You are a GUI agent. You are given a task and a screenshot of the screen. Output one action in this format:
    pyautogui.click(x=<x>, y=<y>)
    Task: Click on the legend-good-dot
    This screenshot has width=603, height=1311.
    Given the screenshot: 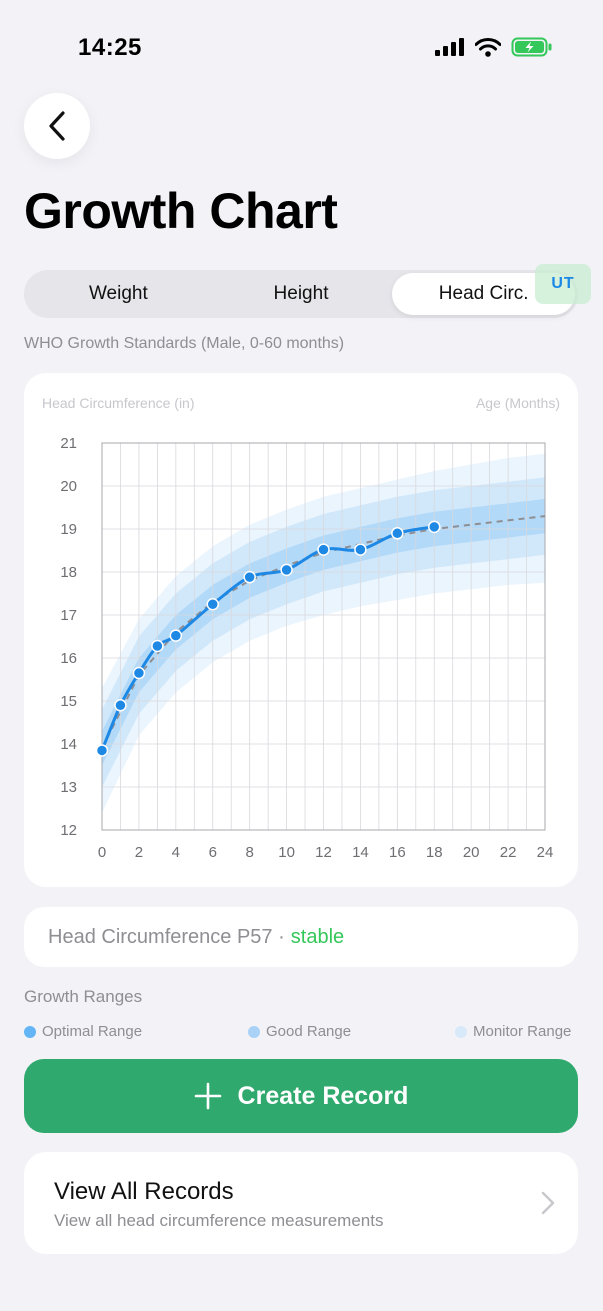 What is the action you would take?
    pyautogui.click(x=254, y=1031)
    